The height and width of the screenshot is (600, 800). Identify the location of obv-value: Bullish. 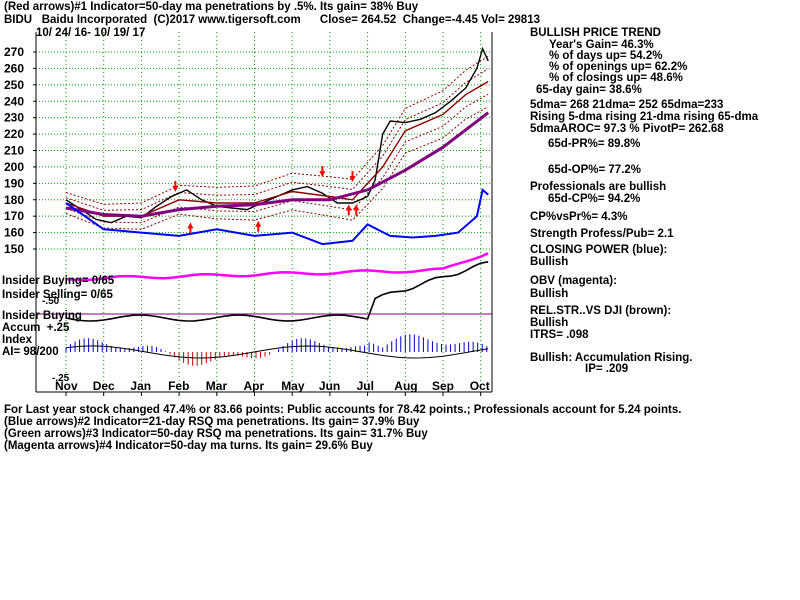
(549, 294).